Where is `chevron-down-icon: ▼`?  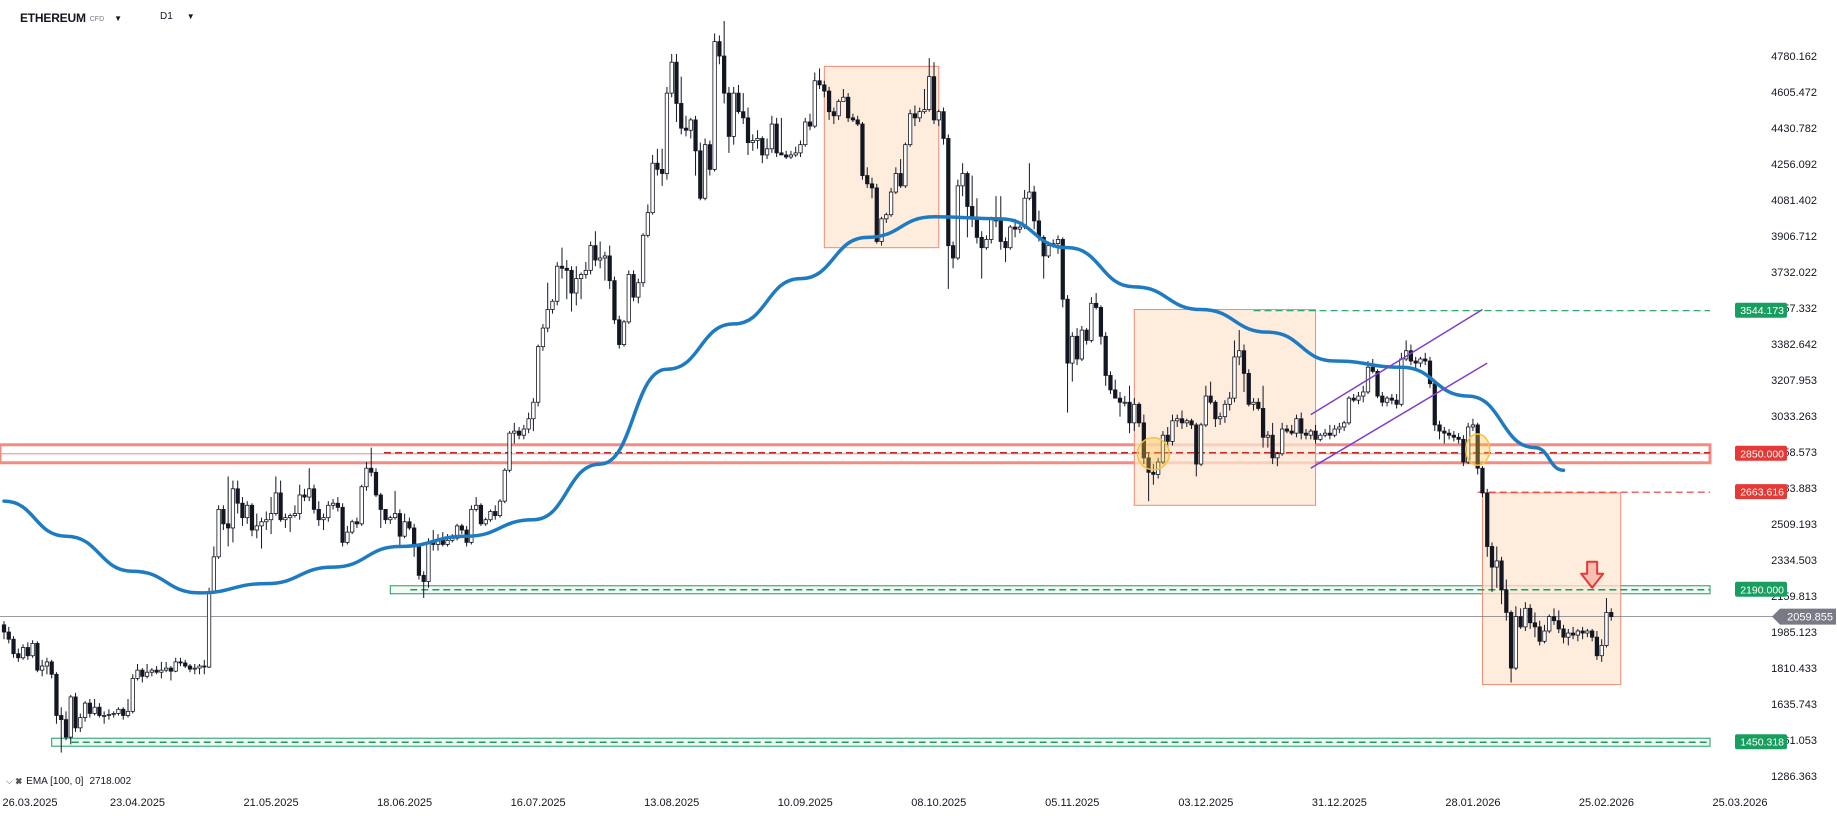
chevron-down-icon: ▼ is located at coordinates (190, 16).